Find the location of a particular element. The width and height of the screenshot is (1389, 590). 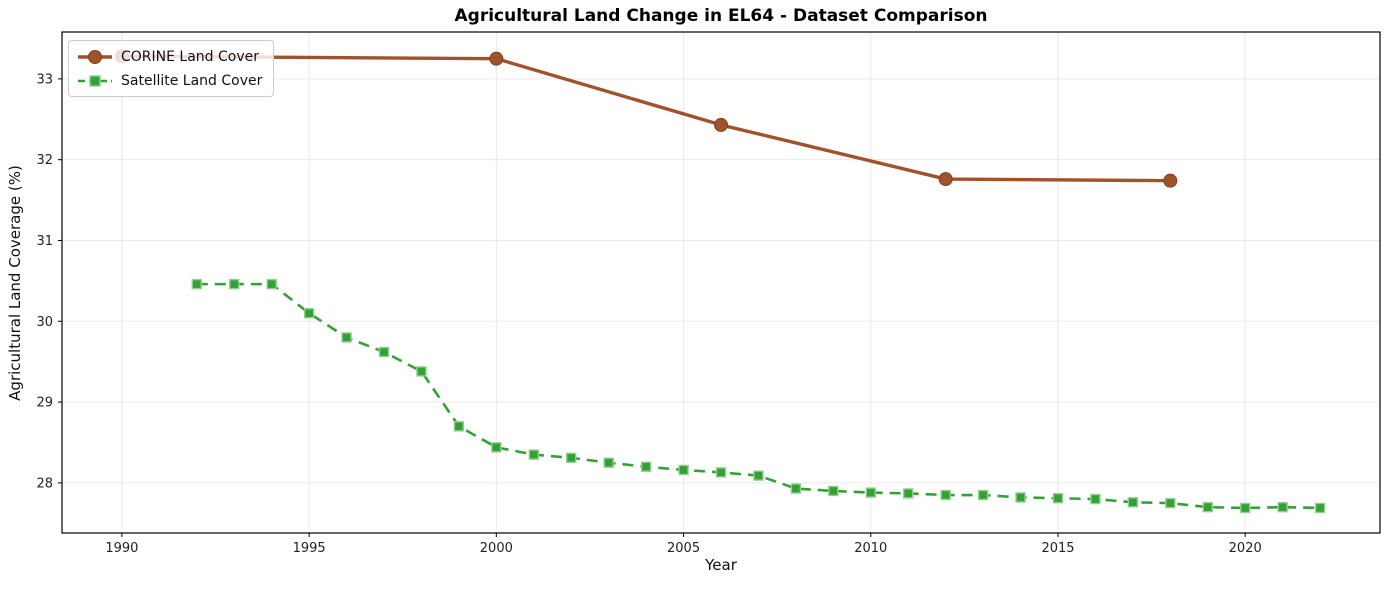

corine-line-marker-icon is located at coordinates (95, 56).